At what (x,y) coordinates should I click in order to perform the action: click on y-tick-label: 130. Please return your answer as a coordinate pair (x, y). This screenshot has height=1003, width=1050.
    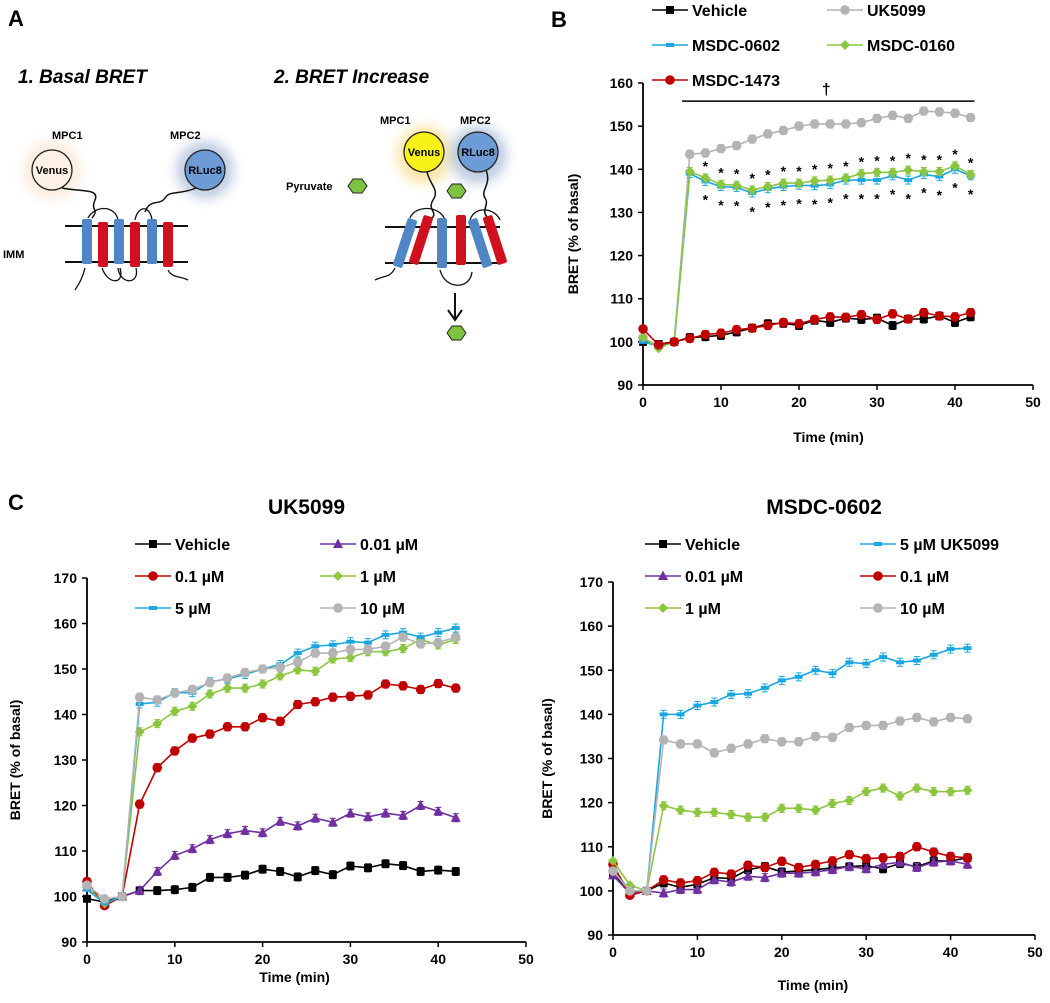
    Looking at the image, I should click on (592, 759).